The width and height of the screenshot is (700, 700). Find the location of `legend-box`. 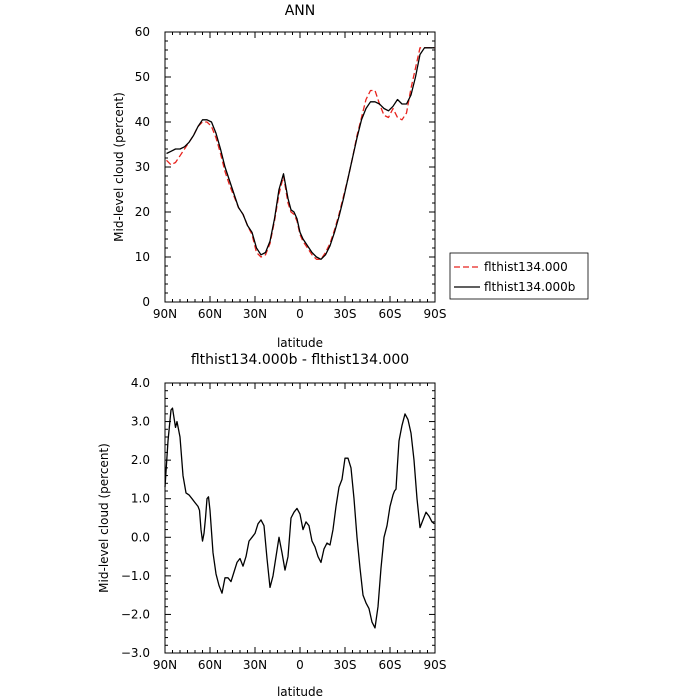

legend-box is located at coordinates (519, 276).